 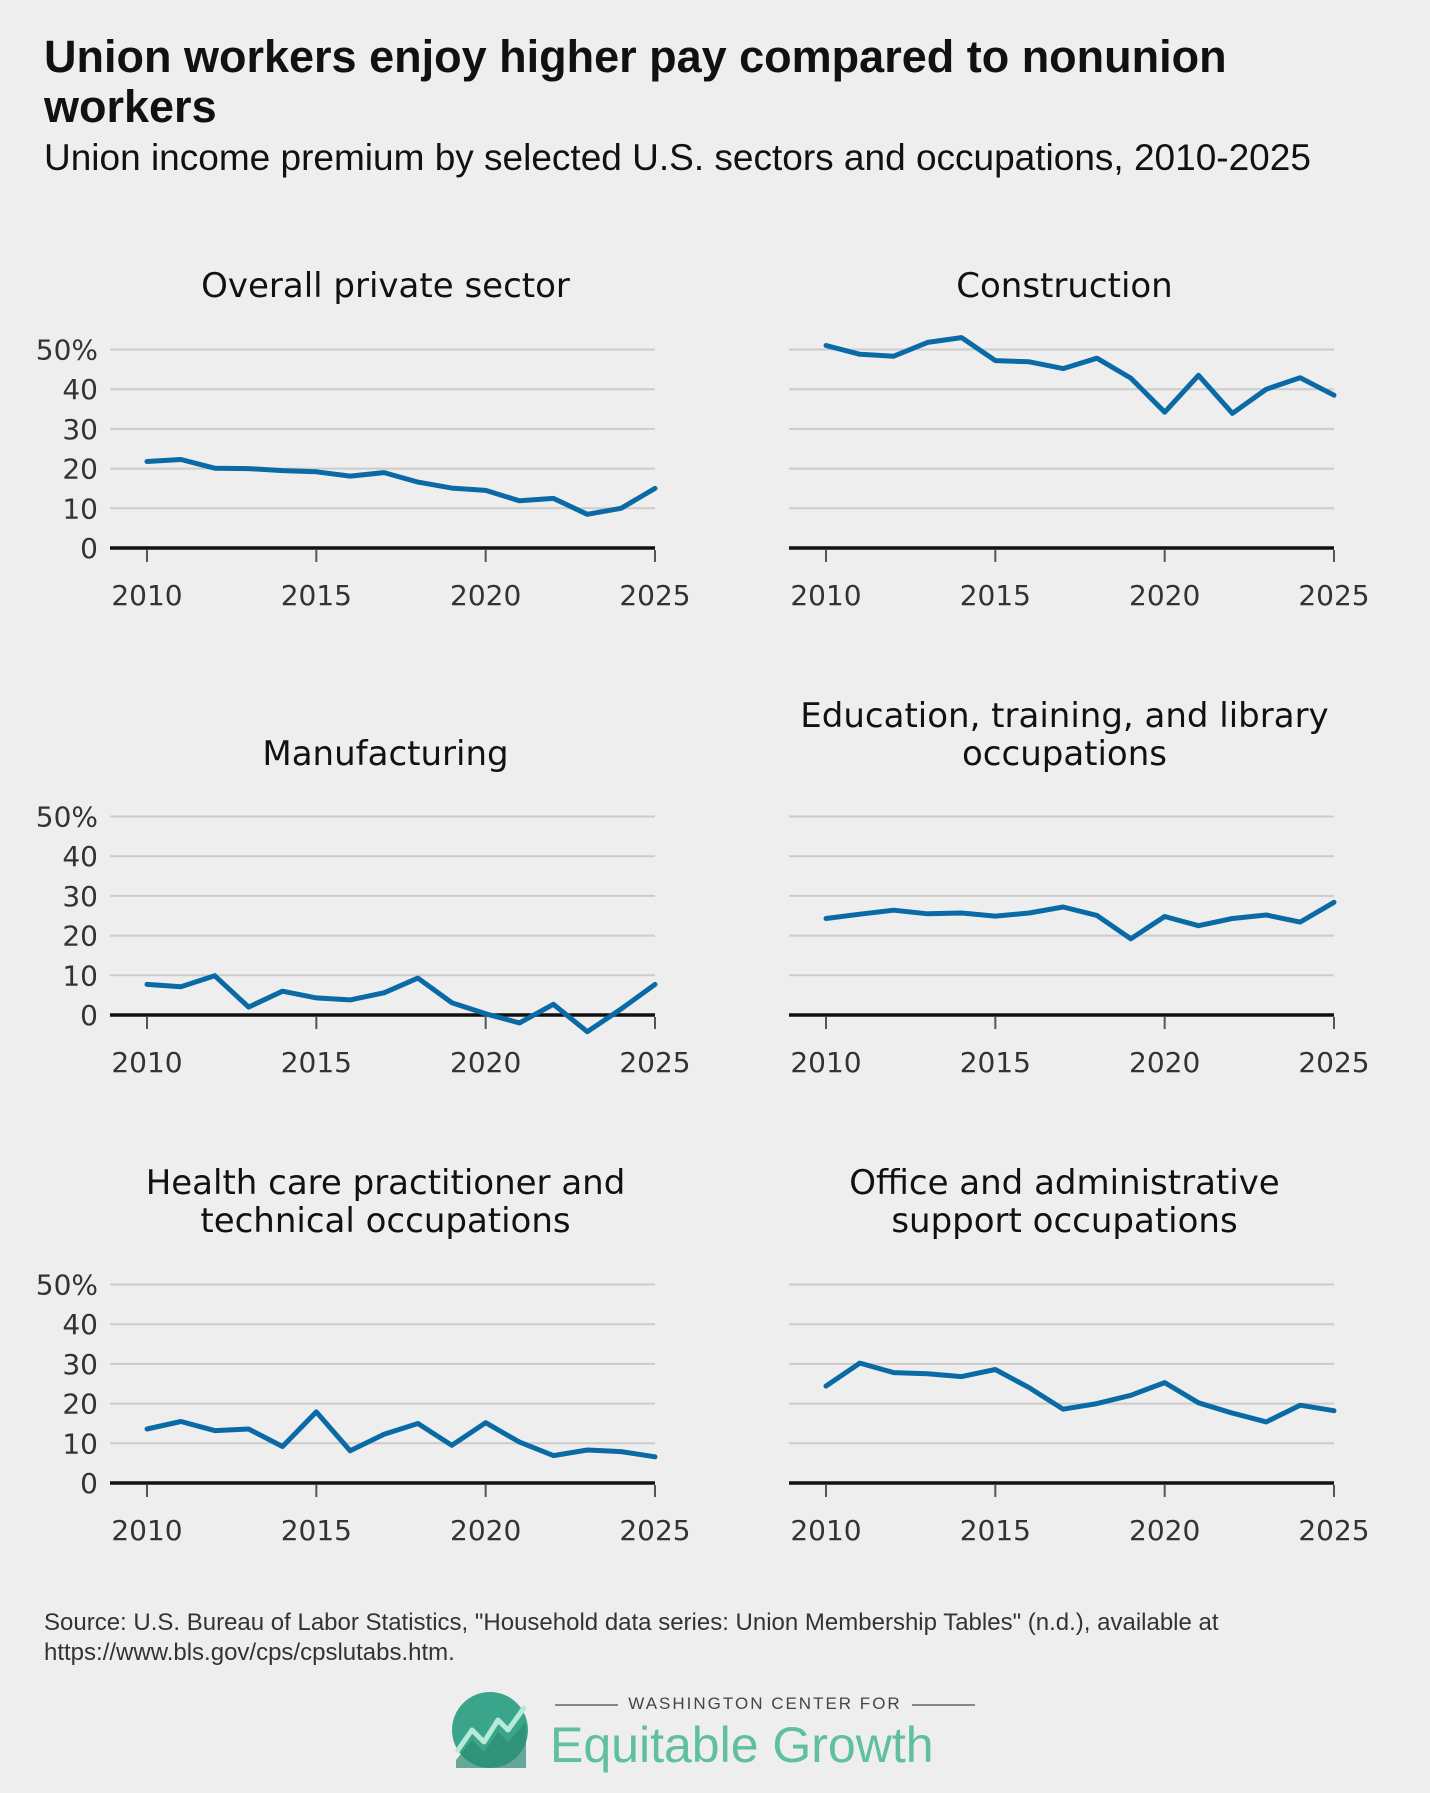 What do you see at coordinates (742, 1745) in the screenshot?
I see `logo-name-text: Equitable Growth` at bounding box center [742, 1745].